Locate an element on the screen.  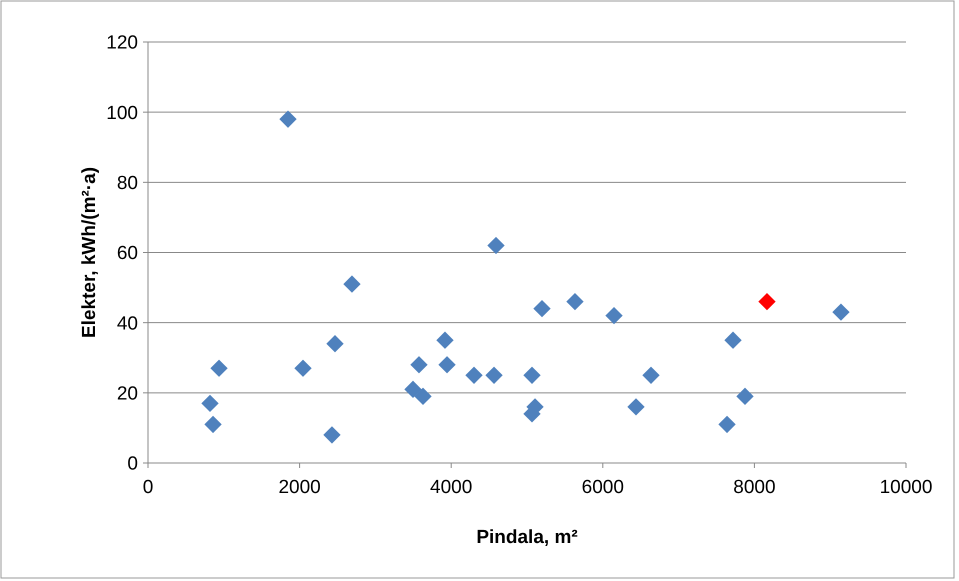
y-axis-title: Elekter, kWh/(m²·a) is located at coordinates (89, 252).